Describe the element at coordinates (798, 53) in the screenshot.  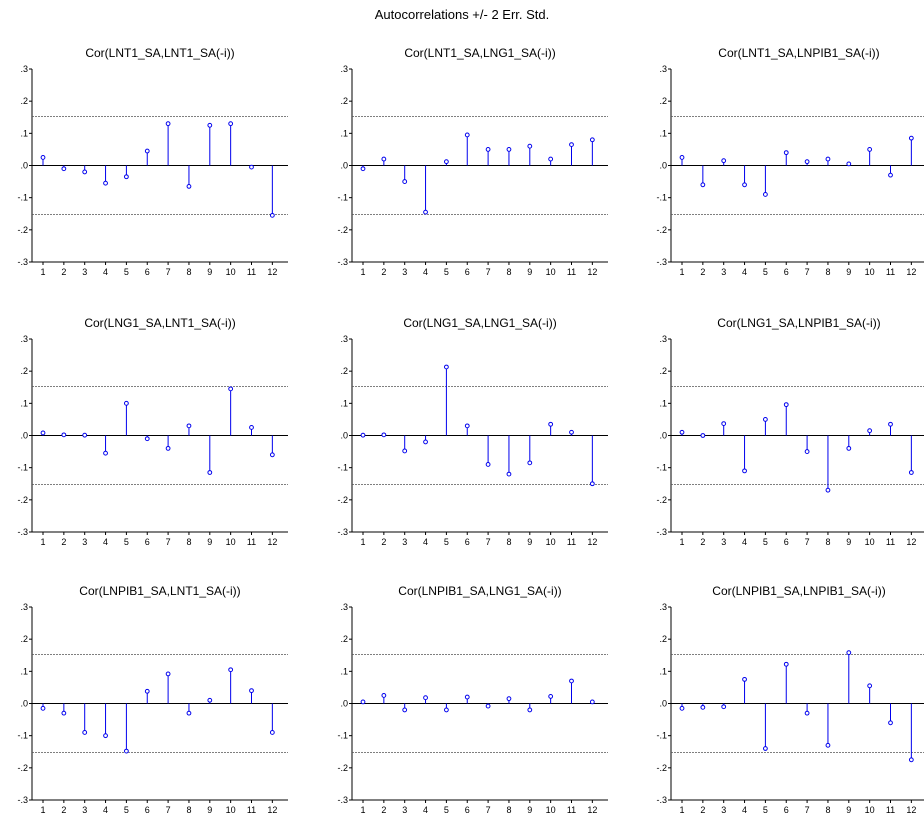
I see `panel-title: Cor(LNT1_SA,LNPIB1_SA(-i))` at that location.